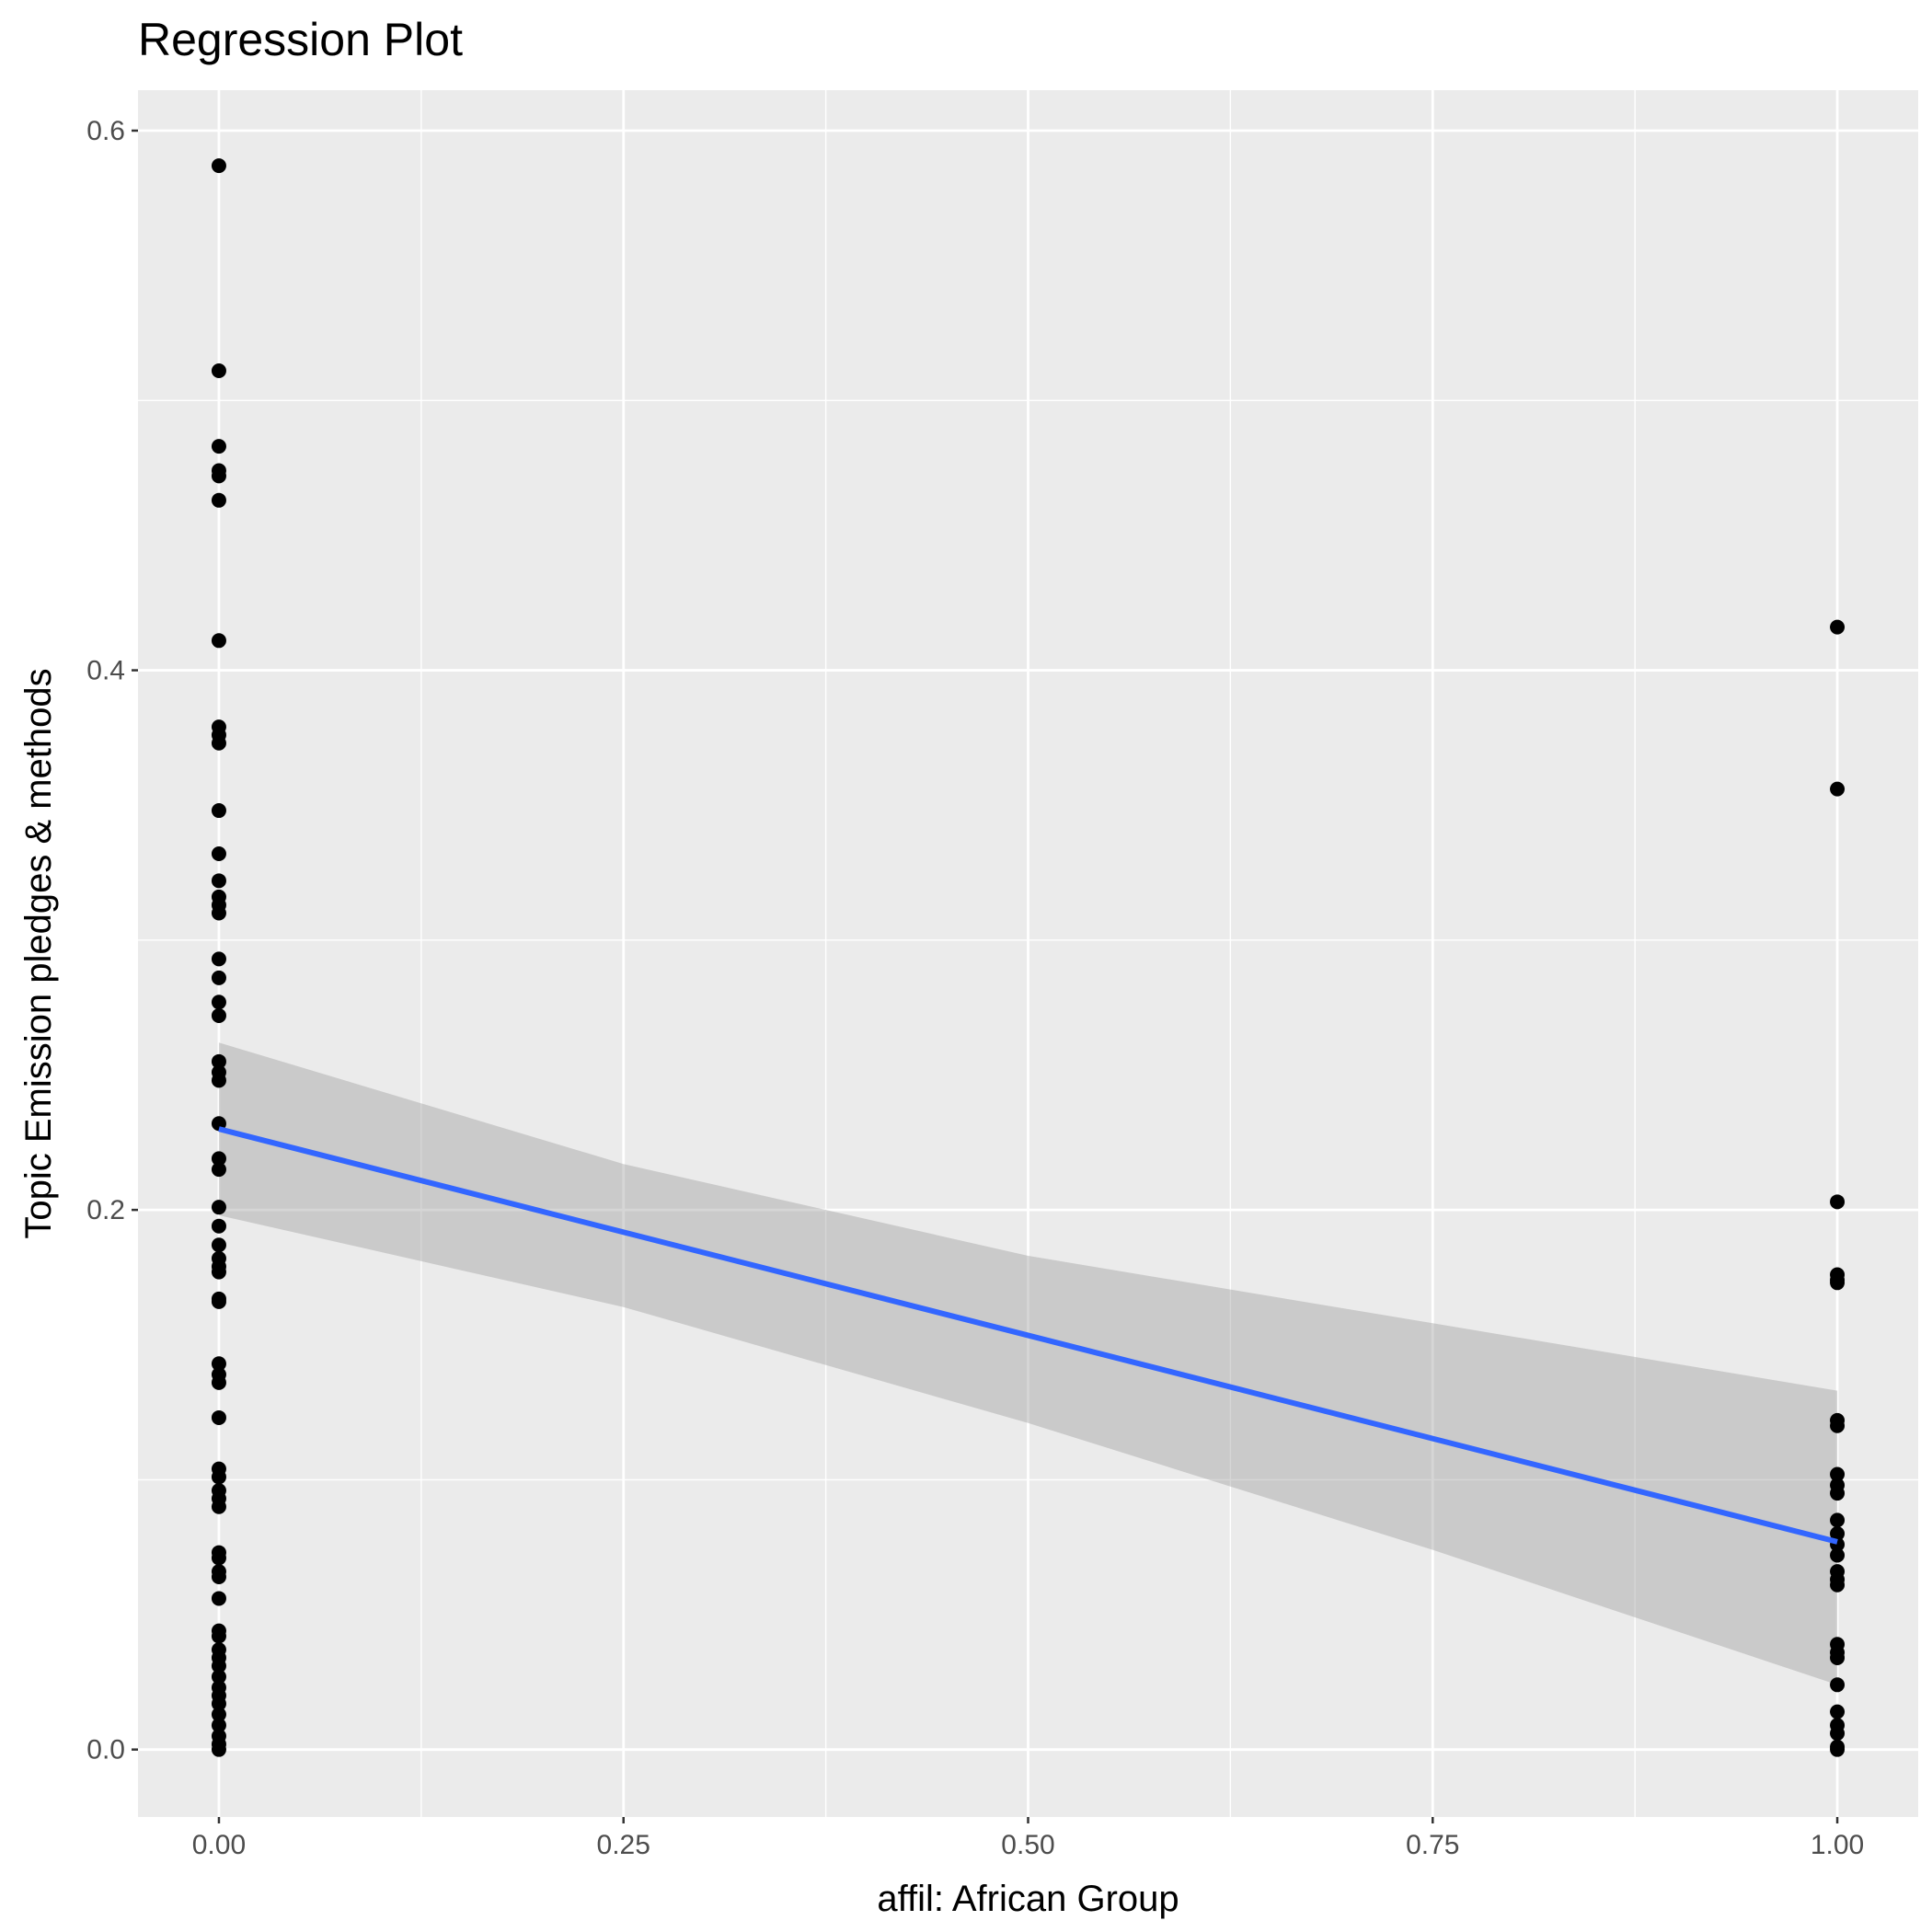  I want to click on x-tick-label: 0.75, so click(1432, 1845).